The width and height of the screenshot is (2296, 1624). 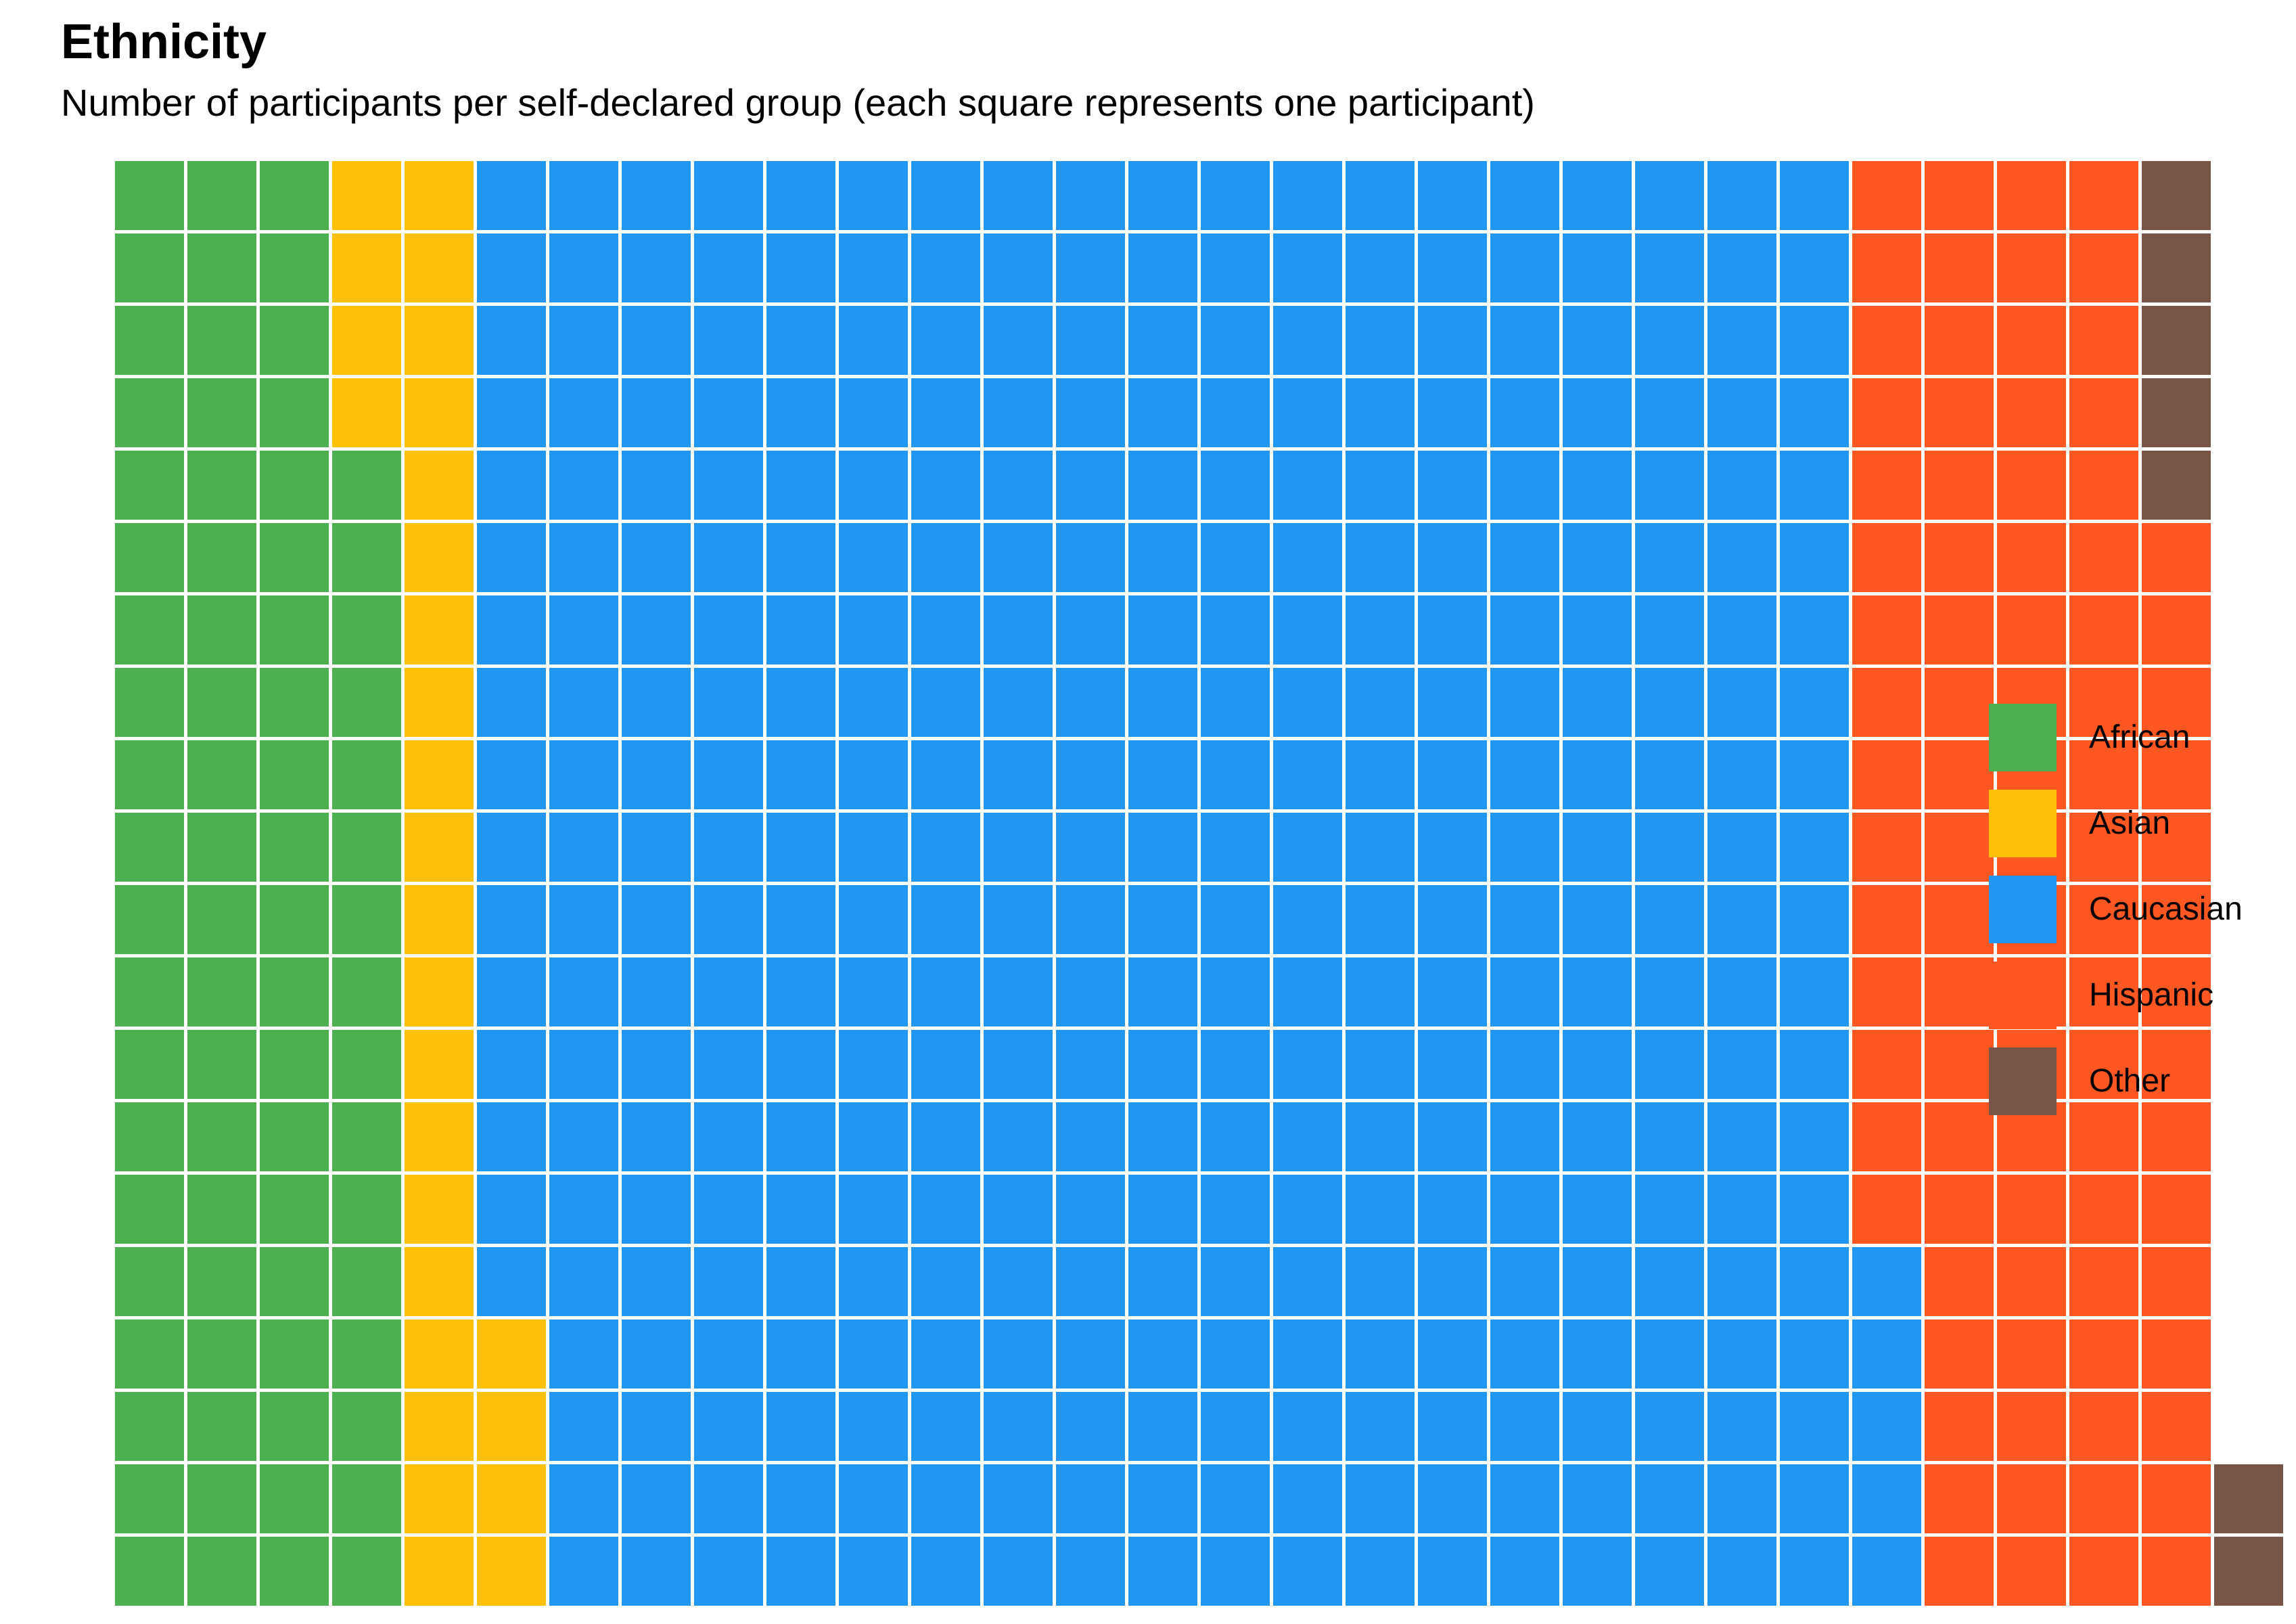 I want to click on legend-label-asian: Asian, so click(x=2130, y=823).